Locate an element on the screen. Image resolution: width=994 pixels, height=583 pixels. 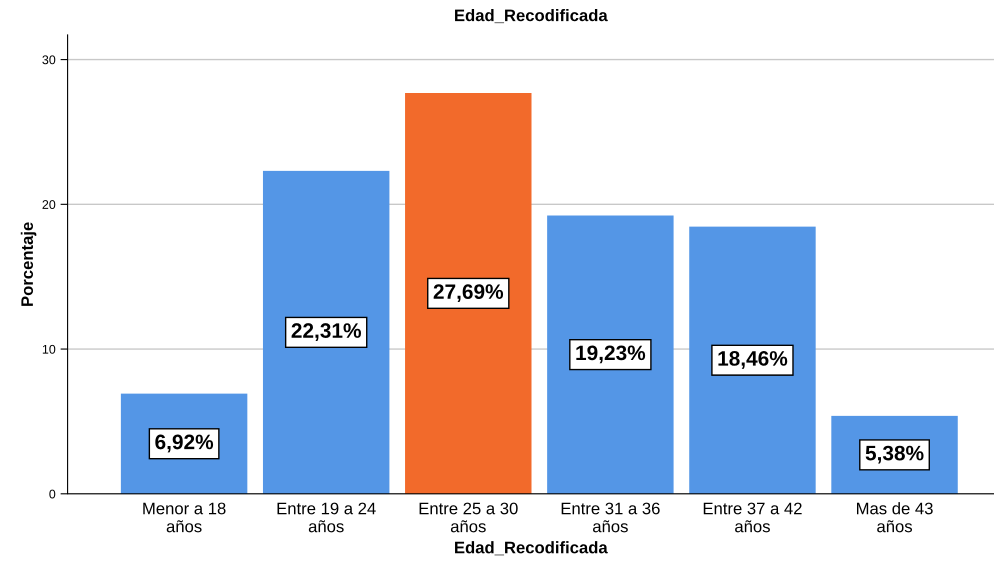
data-label: 6,92% is located at coordinates (184, 443).